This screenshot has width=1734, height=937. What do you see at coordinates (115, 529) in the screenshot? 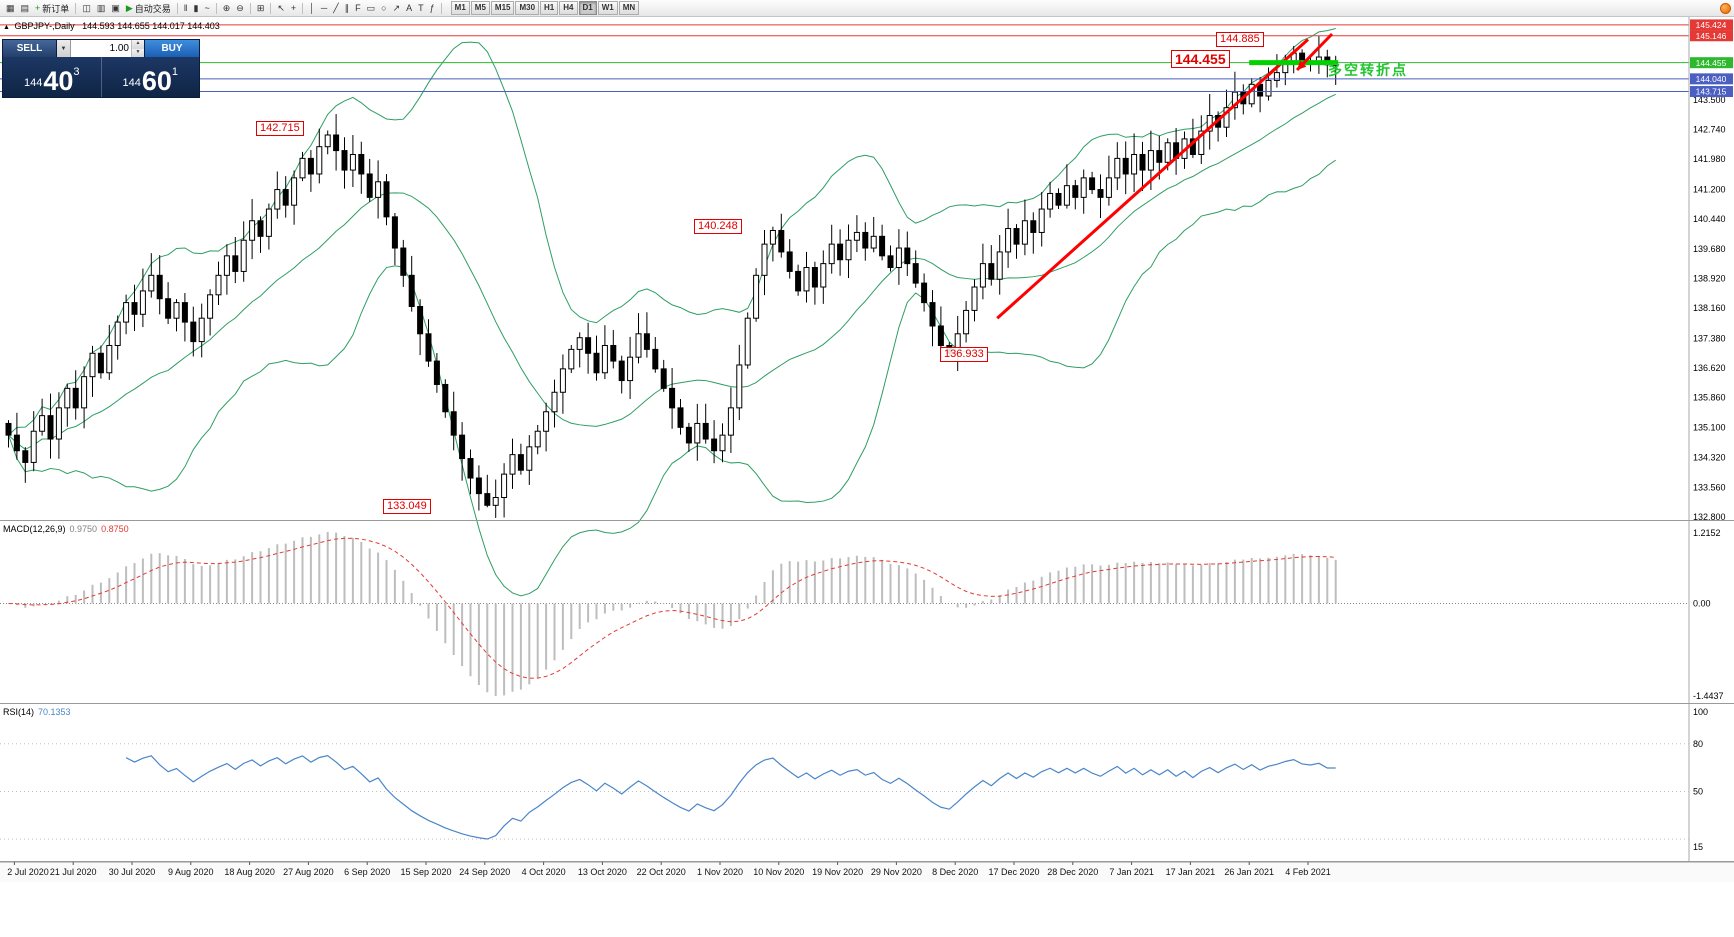
I see `macd-signal-value: 0.8750` at bounding box center [115, 529].